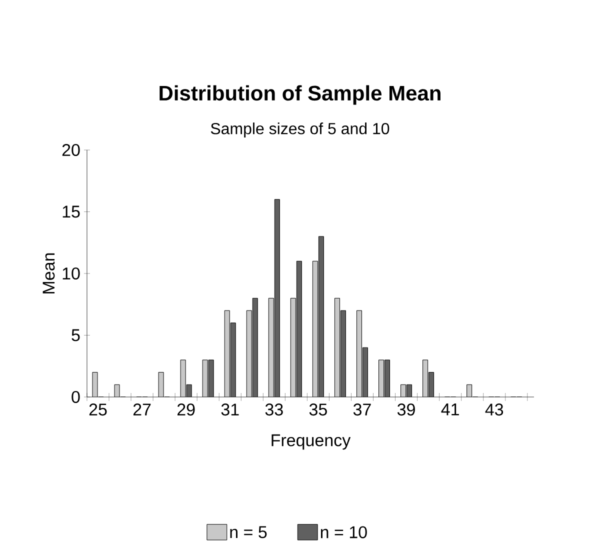  What do you see at coordinates (71, 150) in the screenshot?
I see `y-tick-label: 20` at bounding box center [71, 150].